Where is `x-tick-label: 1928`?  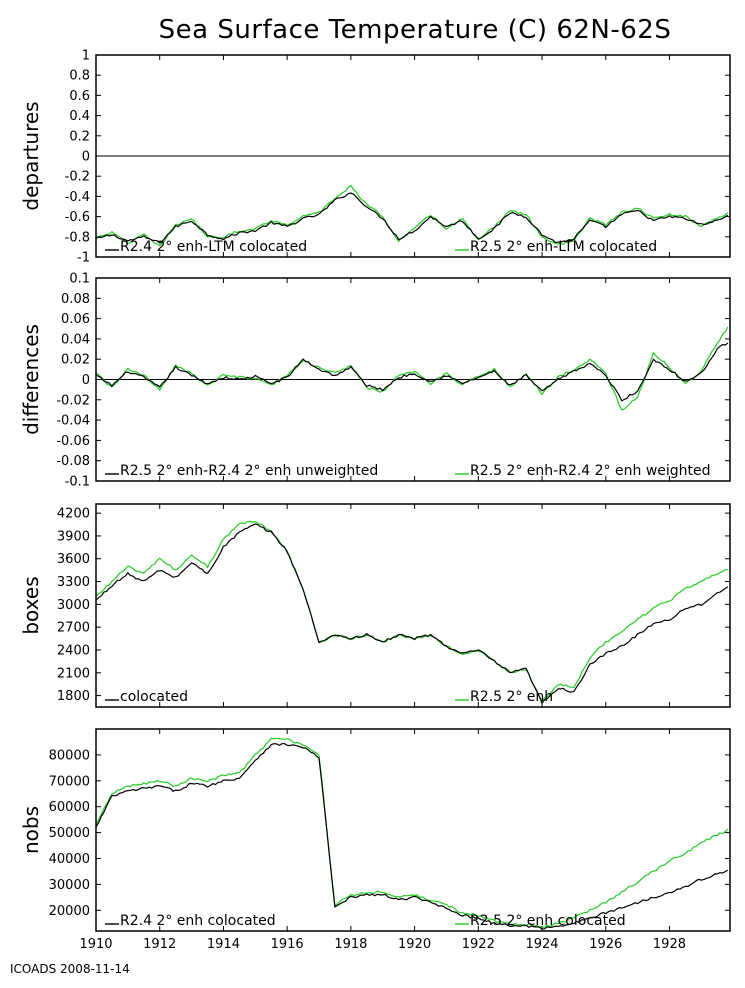 x-tick-label: 1928 is located at coordinates (669, 944).